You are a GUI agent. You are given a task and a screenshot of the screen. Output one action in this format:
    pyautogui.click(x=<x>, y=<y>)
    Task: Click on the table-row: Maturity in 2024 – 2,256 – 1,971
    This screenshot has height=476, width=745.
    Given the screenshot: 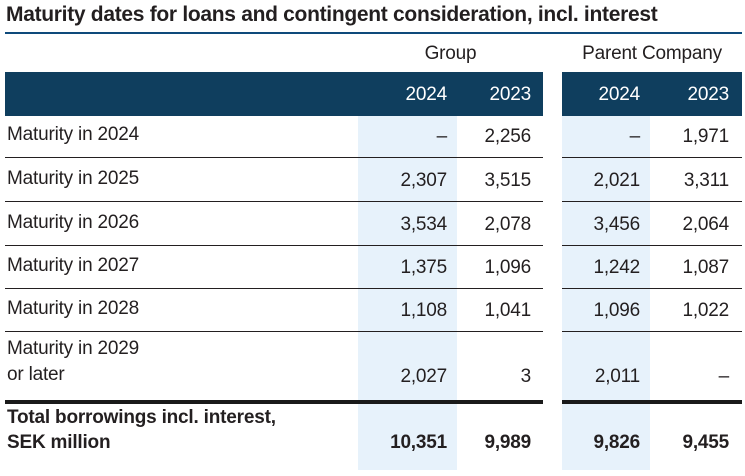 What is the action you would take?
    pyautogui.click(x=373, y=136)
    